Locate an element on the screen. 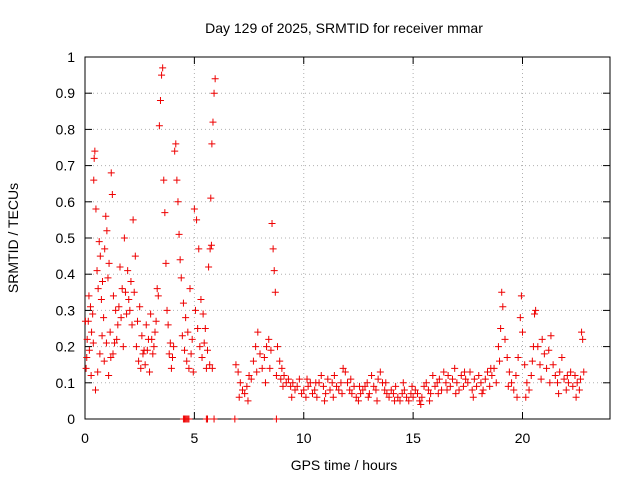 Image resolution: width=640 pixels, height=480 pixels. y-tick-label: 1 is located at coordinates (71, 57).